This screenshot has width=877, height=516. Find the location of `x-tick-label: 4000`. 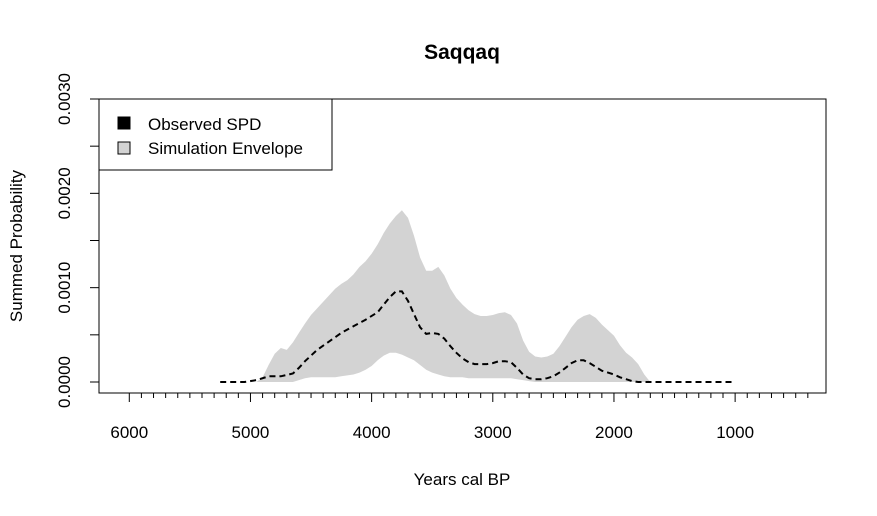

x-tick-label: 4000 is located at coordinates (372, 432).